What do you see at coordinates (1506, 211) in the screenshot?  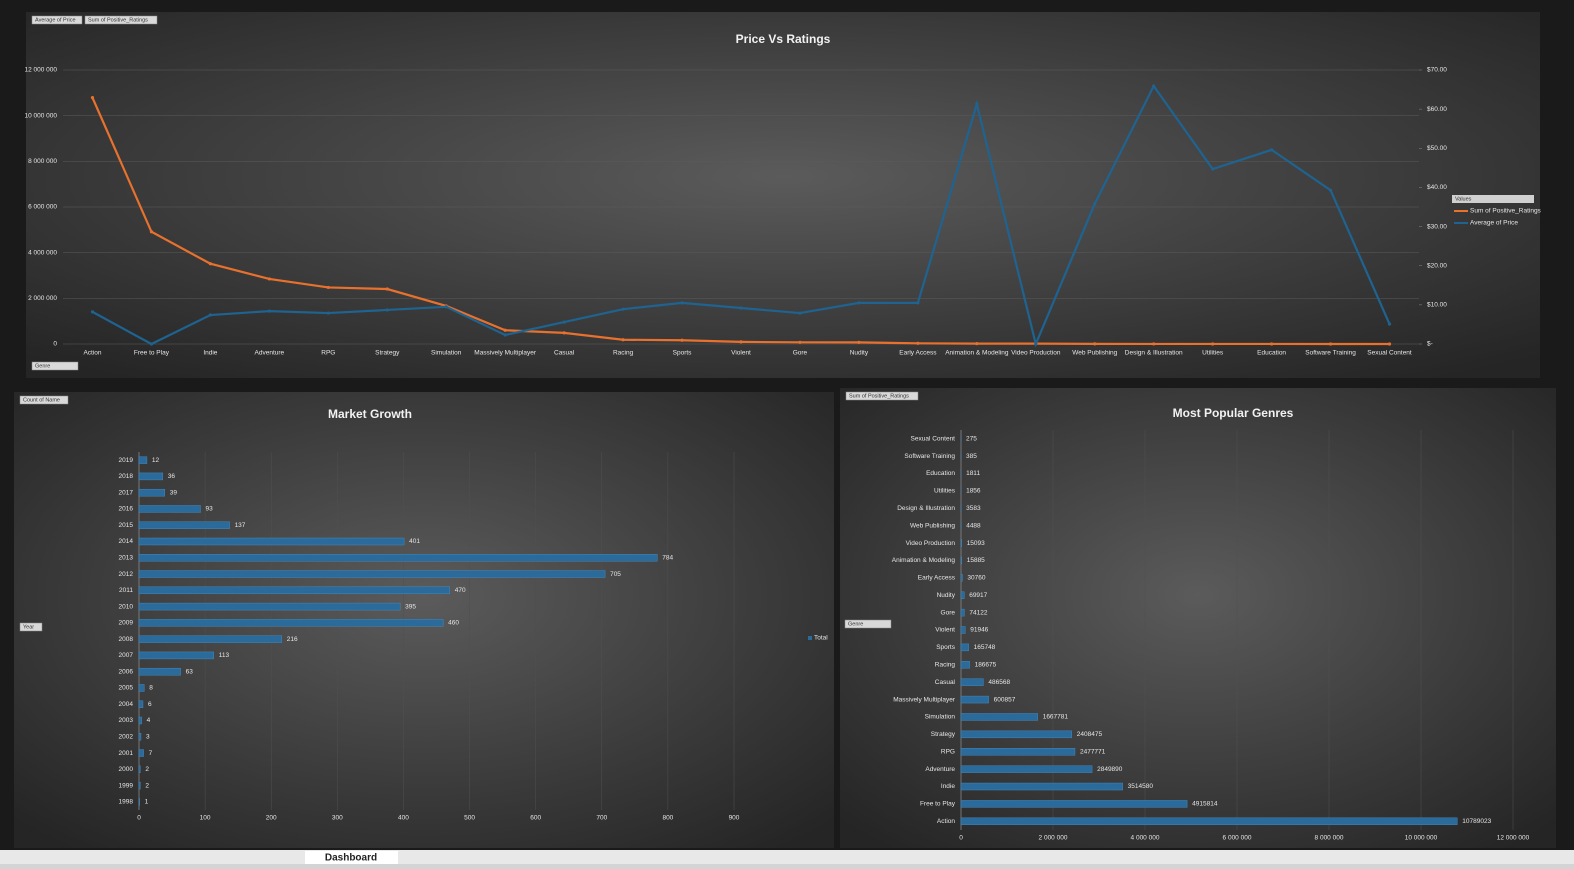 I see `legend-label: Sum of Positive_Ratings` at bounding box center [1506, 211].